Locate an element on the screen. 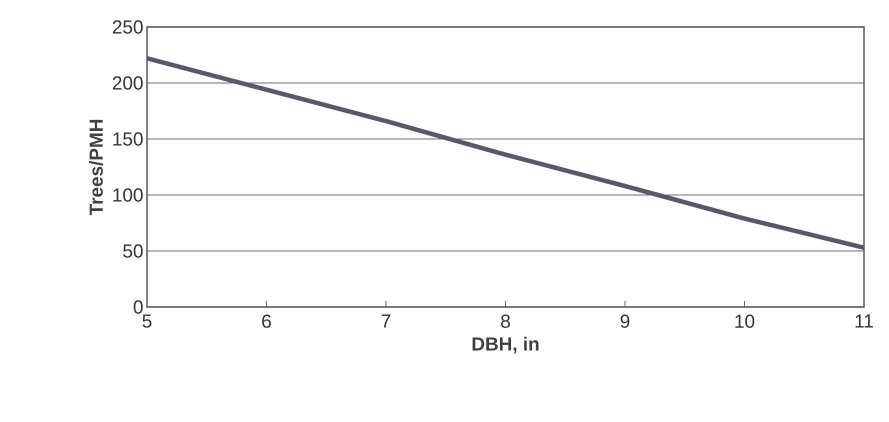 This screenshot has width=889, height=422. y-tick-label: 0 is located at coordinates (138, 307).